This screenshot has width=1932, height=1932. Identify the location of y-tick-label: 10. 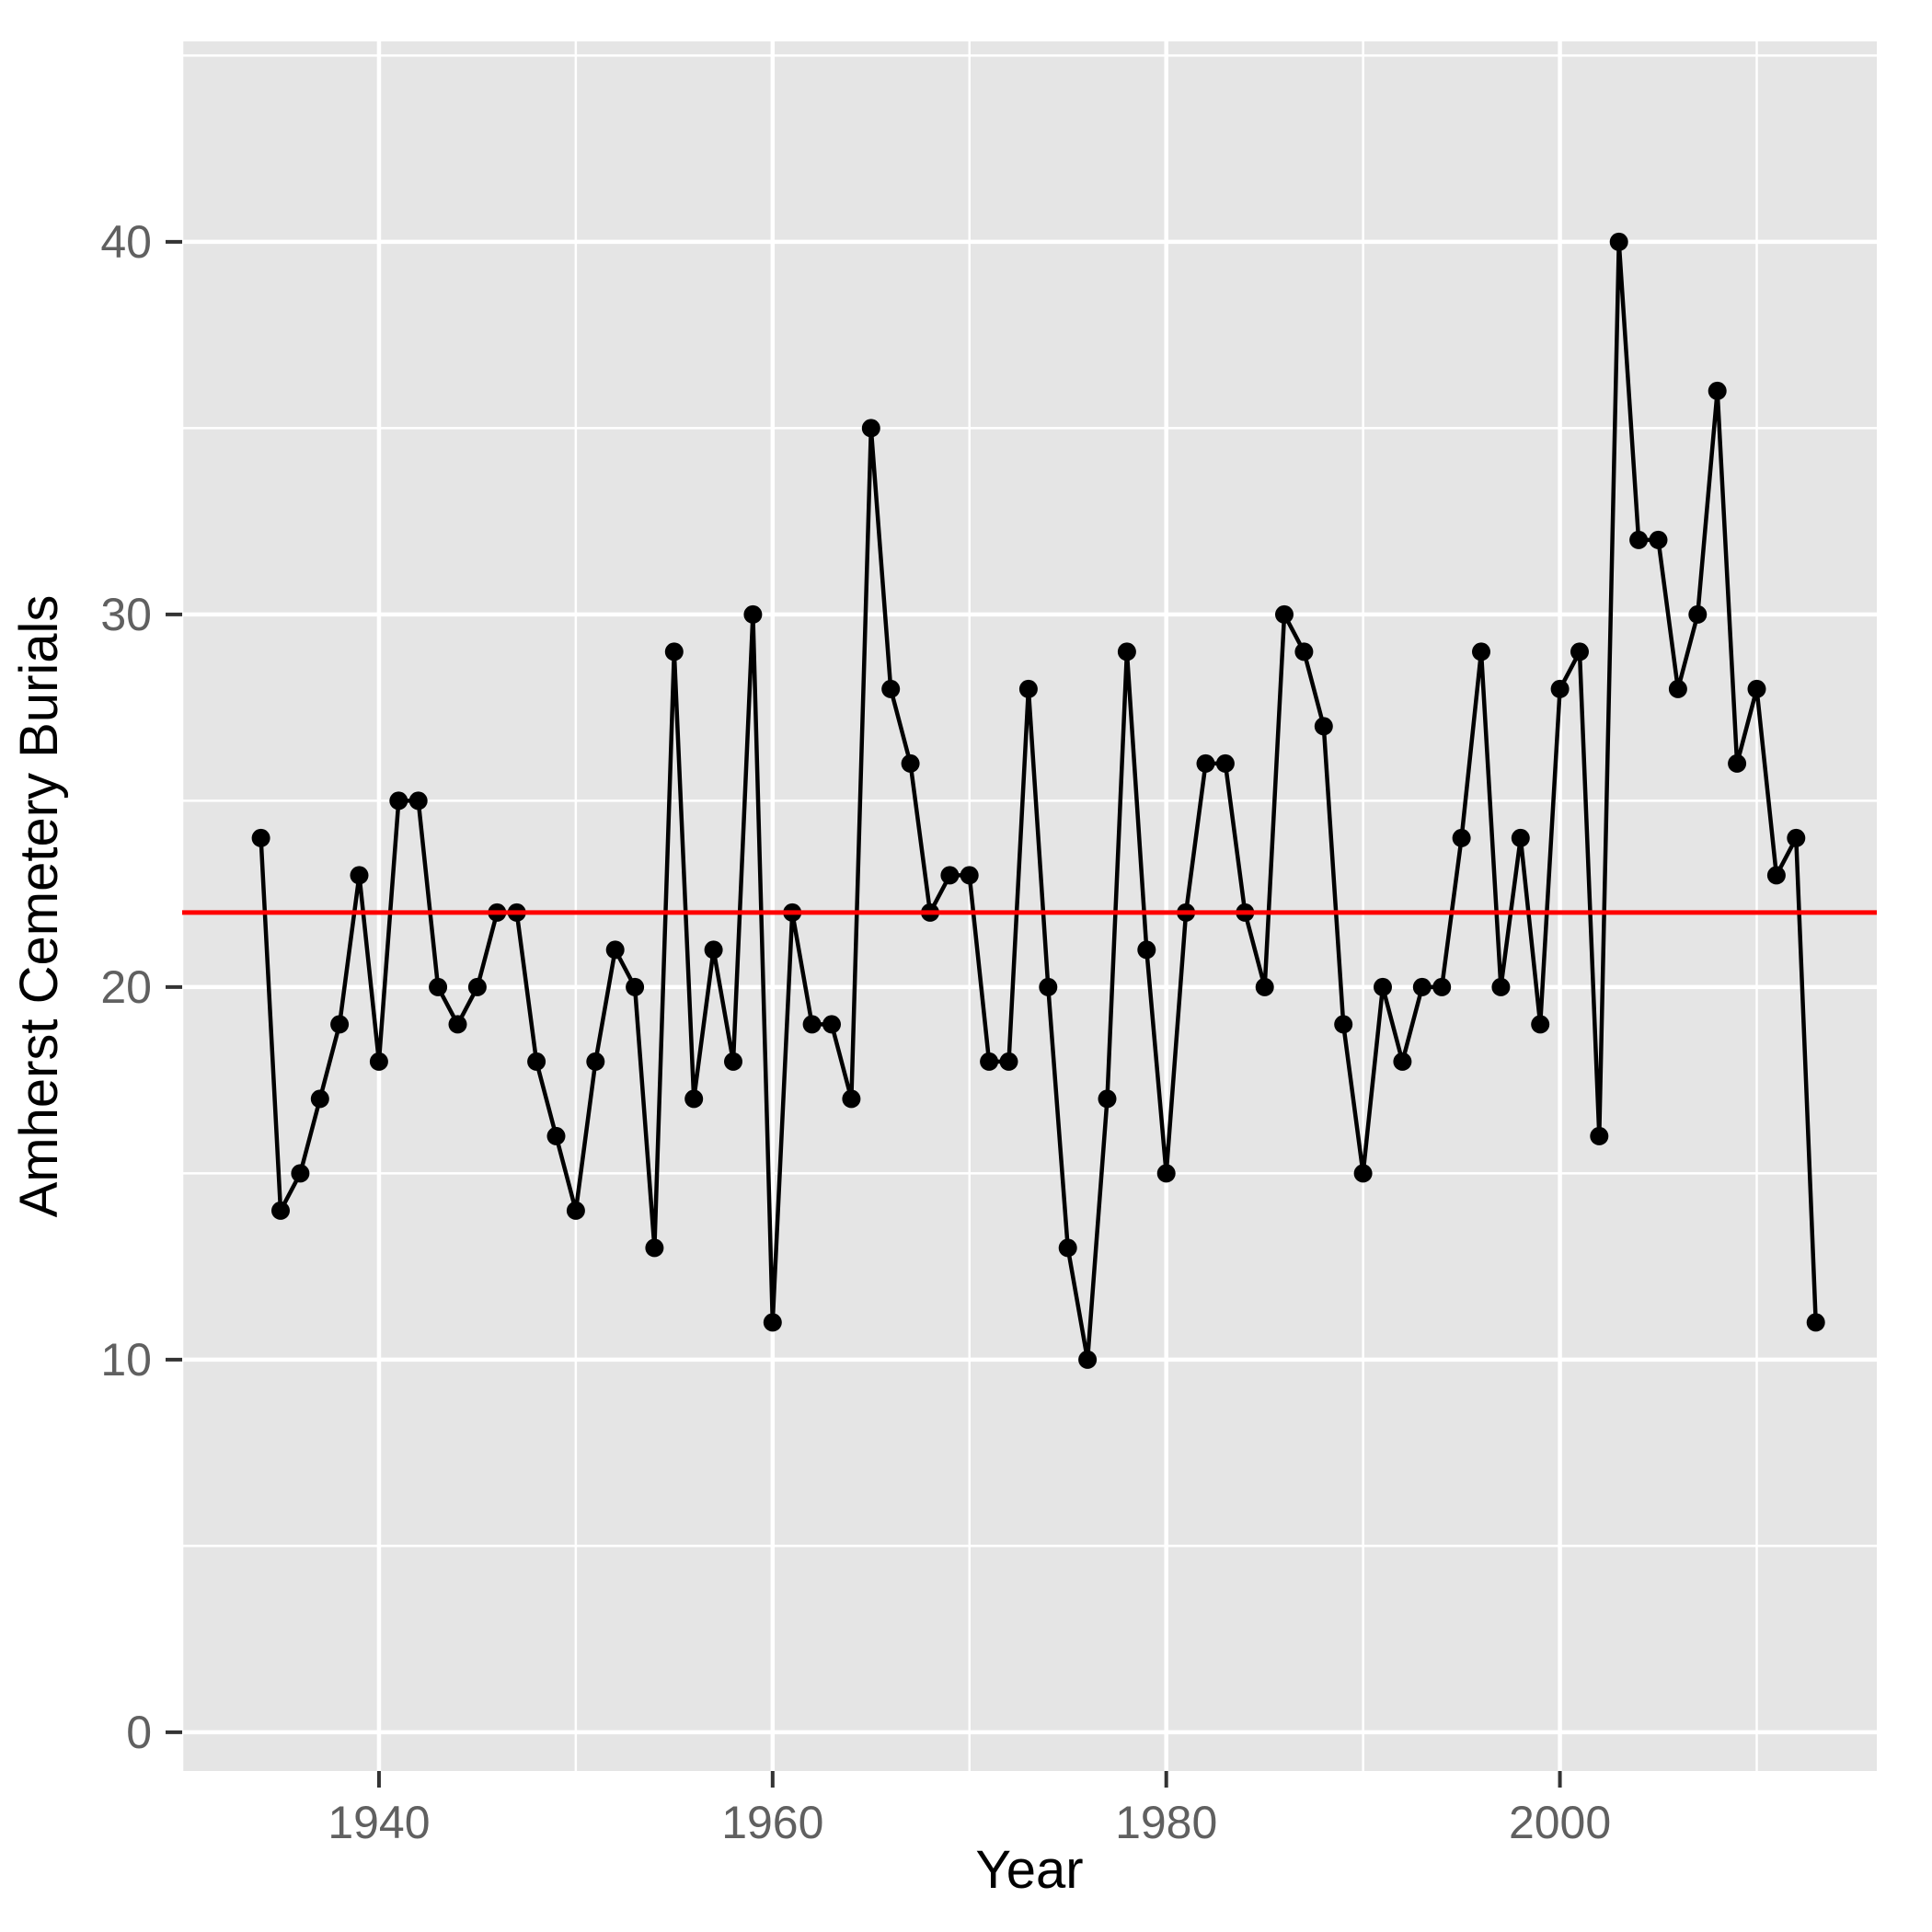
(126, 1360).